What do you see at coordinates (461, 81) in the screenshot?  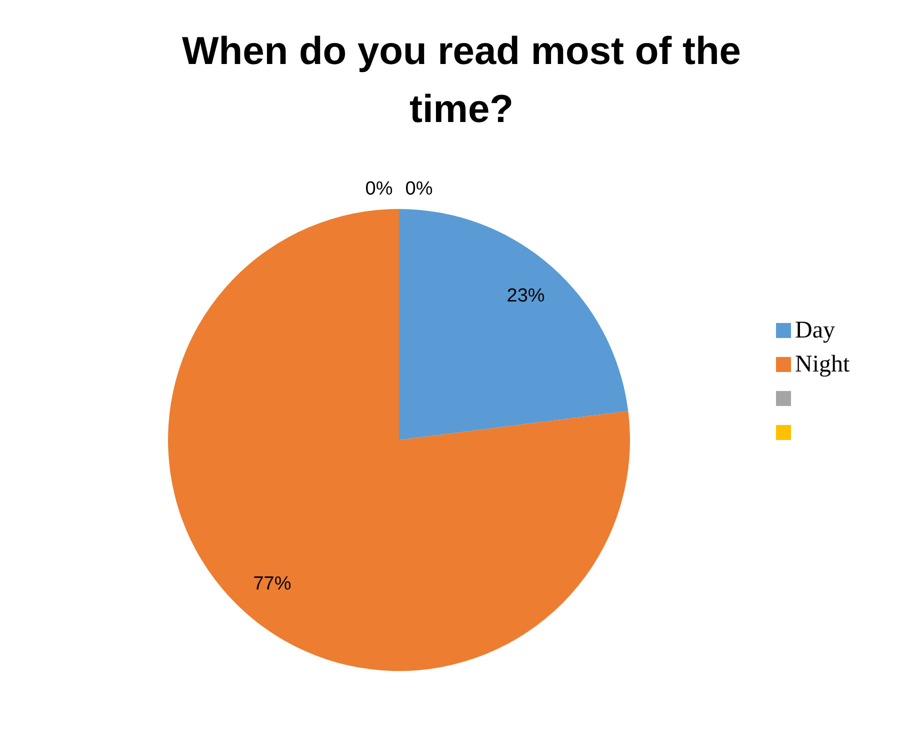 I see `chart-title: When do you read most of the time?` at bounding box center [461, 81].